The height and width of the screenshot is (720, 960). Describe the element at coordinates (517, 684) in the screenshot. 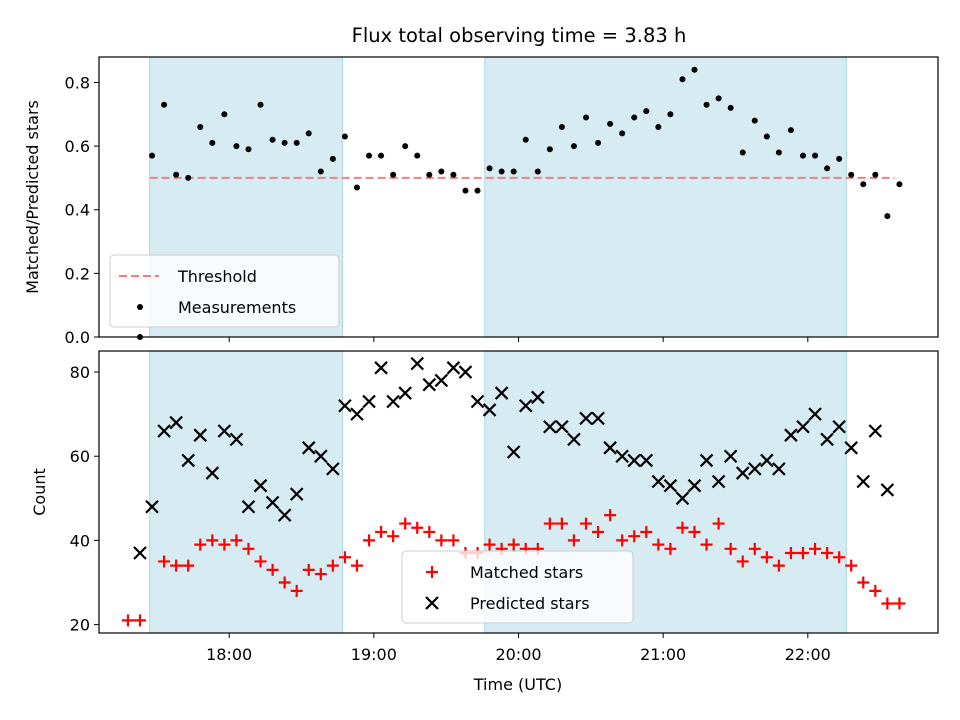

I see `x-axis-title: Time (UTC)` at that location.